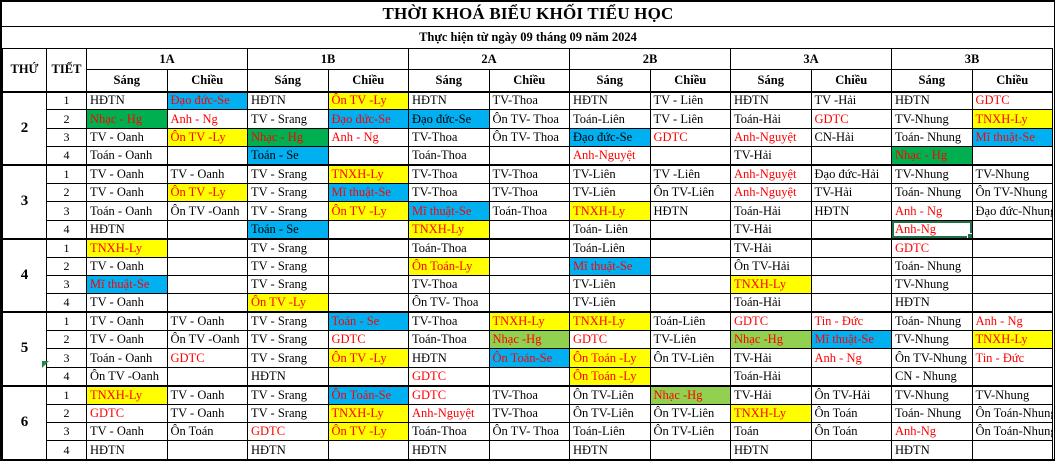 The height and width of the screenshot is (461, 1055). Describe the element at coordinates (610, 119) in the screenshot. I see `subject-cell: Toán-Liên` at that location.